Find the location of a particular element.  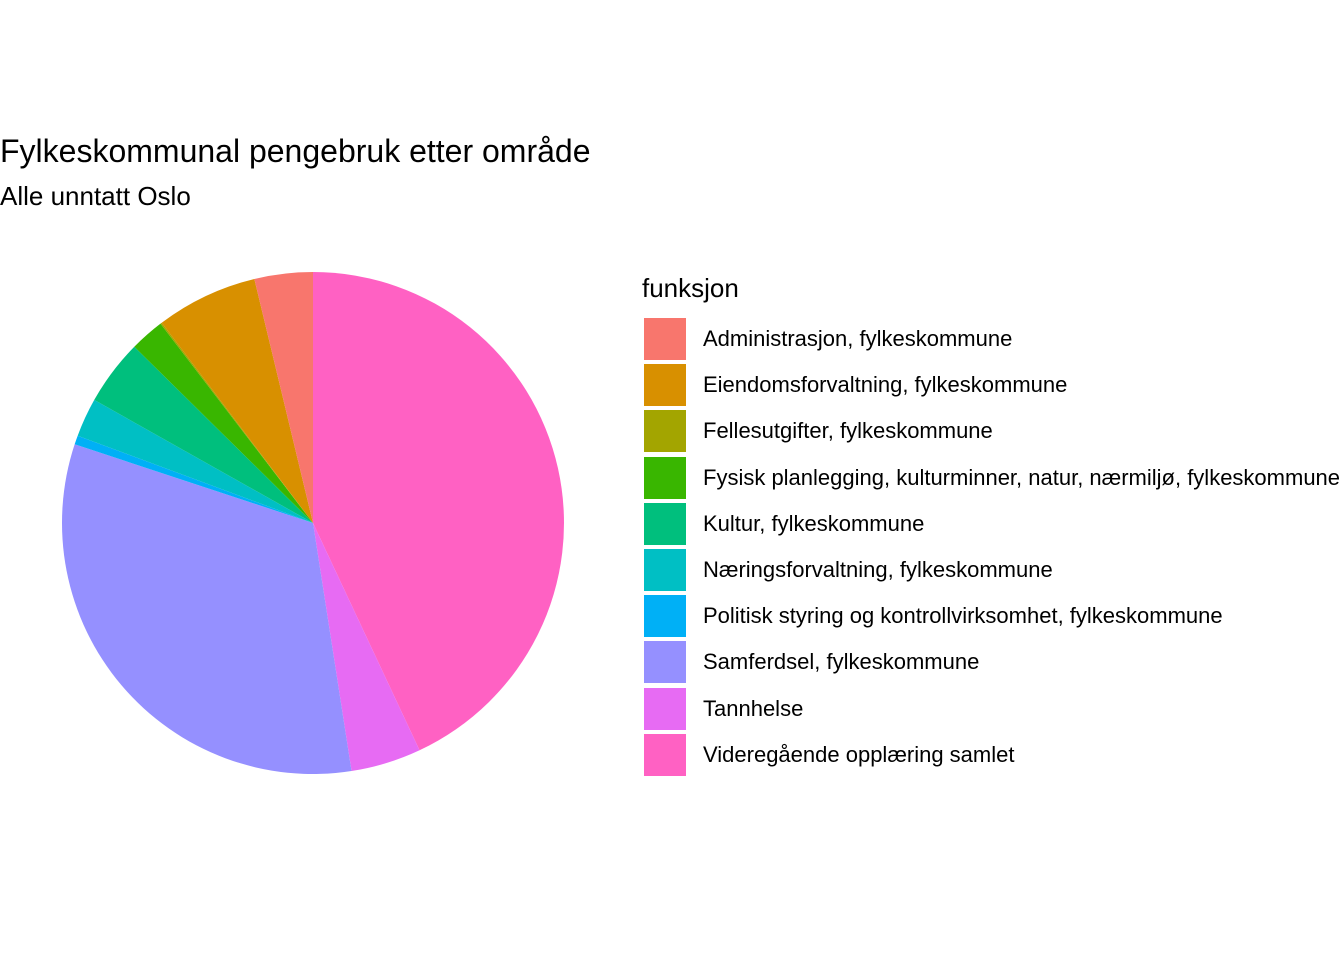

legend-label: Næringsforvaltning, fylkeskommune is located at coordinates (878, 569).